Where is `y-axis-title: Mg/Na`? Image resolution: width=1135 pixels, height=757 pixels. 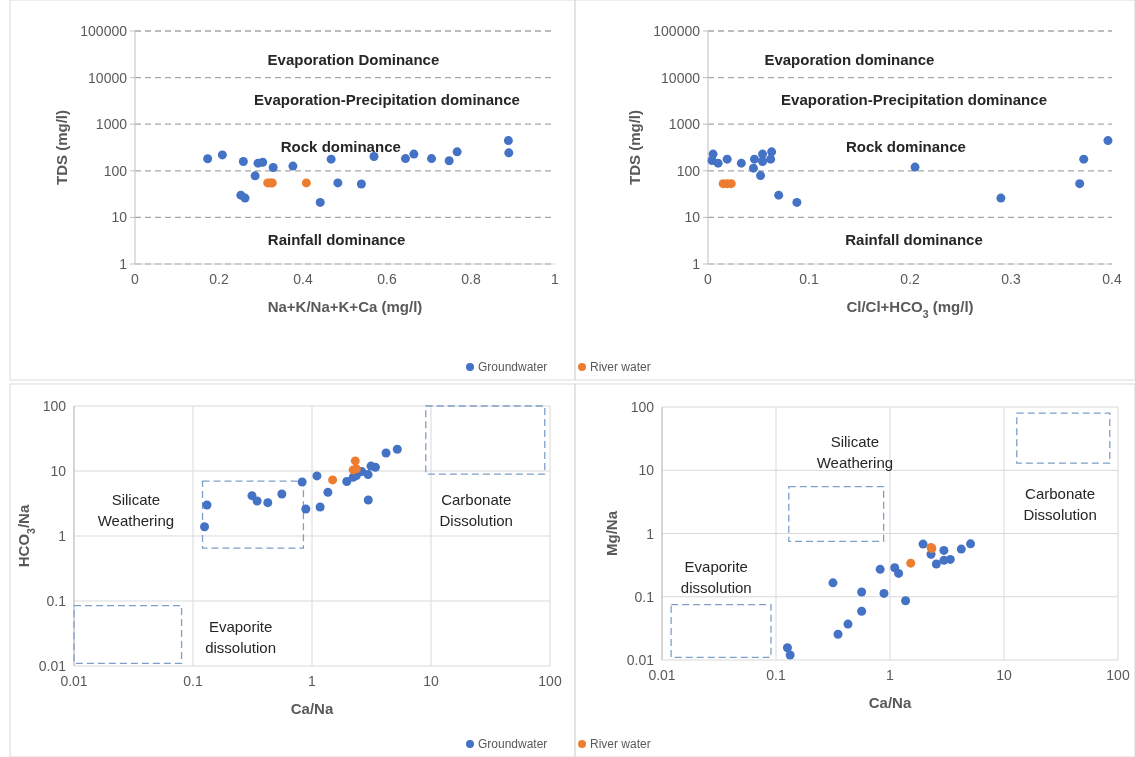
y-axis-title: Mg/Na is located at coordinates (611, 533).